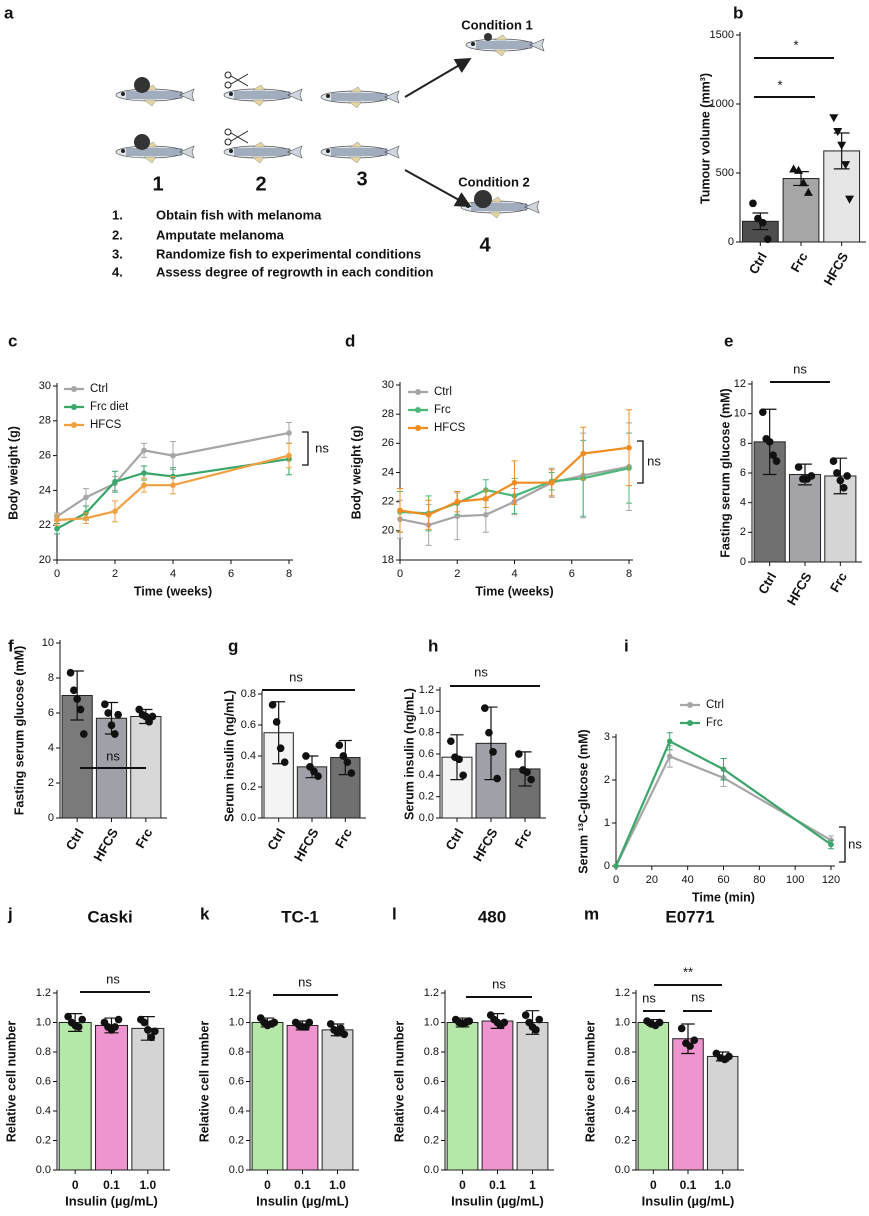 This screenshot has height=1216, width=869. Describe the element at coordinates (705, 138) in the screenshot. I see `y-axis-label: Tumour volume (mm³)` at that location.